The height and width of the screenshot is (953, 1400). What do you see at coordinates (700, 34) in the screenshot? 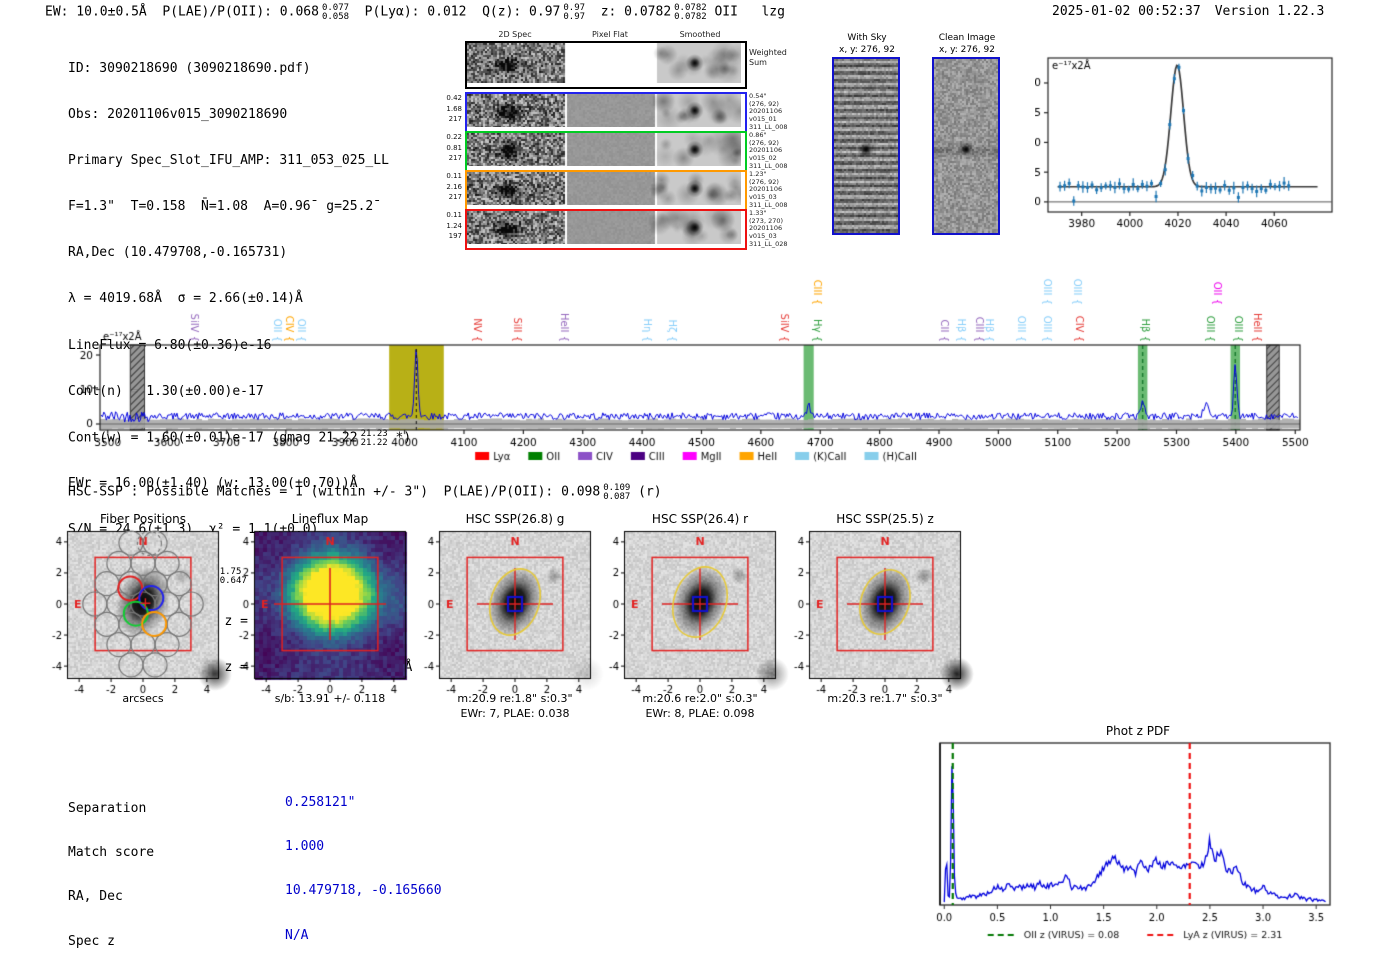
I see `spec2d-col-header-3: Smoothed` at bounding box center [700, 34].